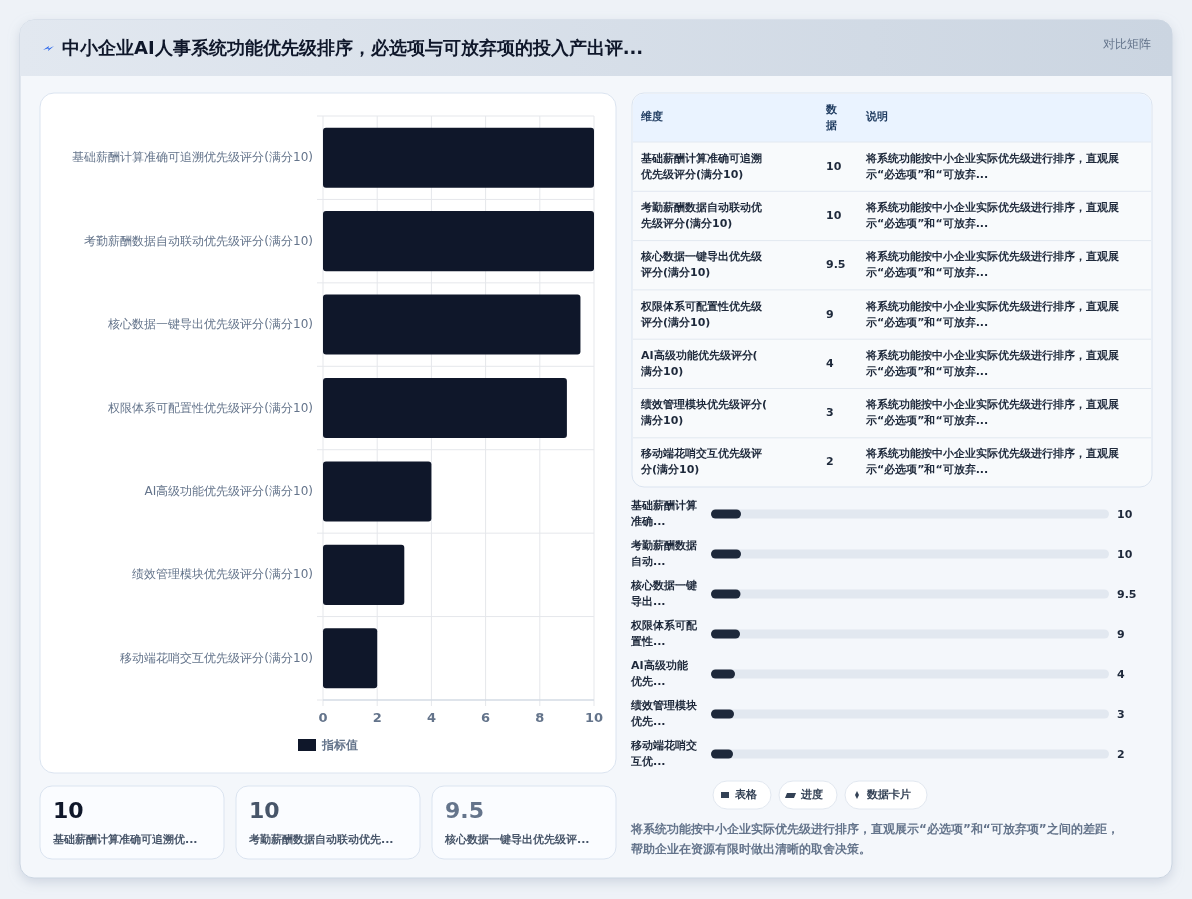 Image resolution: width=1192 pixels, height=899 pixels. What do you see at coordinates (874, 838) in the screenshot?
I see `text: 将系统功能按中小企业实际优先级进行排序，直观展示“必选项”和“可放弃项”之间的差距，帮助企业在资源有限时做出清晰的取舍决策。` at bounding box center [874, 838].